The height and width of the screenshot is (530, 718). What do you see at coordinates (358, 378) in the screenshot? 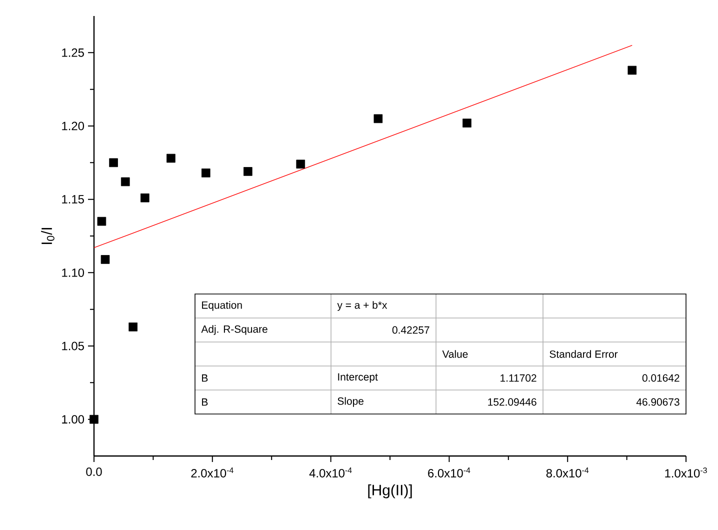
I see `annotation: Intercept` at bounding box center [358, 378].